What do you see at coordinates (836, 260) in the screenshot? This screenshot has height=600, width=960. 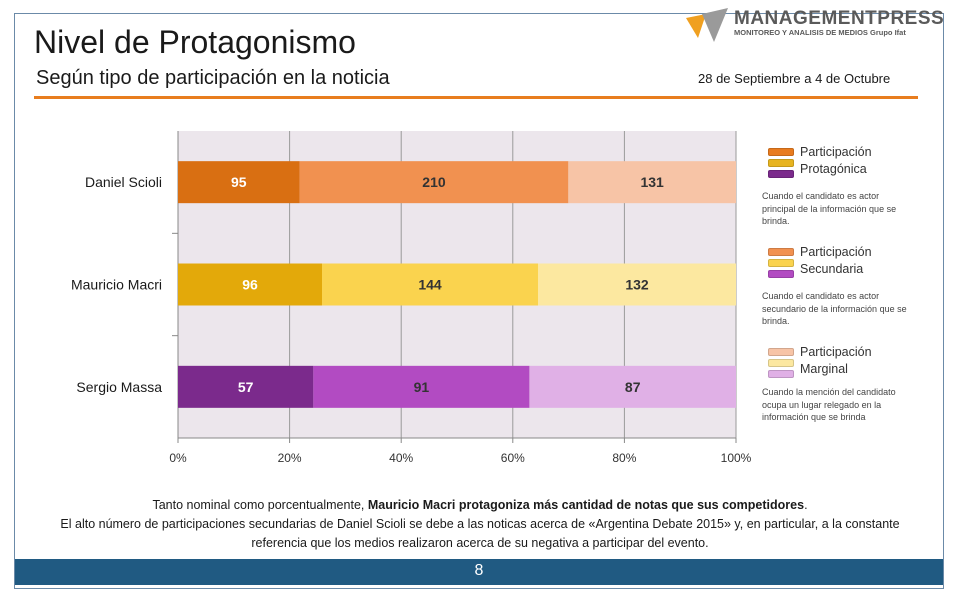 I see `legend-title: Participación Secundaria` at bounding box center [836, 260].